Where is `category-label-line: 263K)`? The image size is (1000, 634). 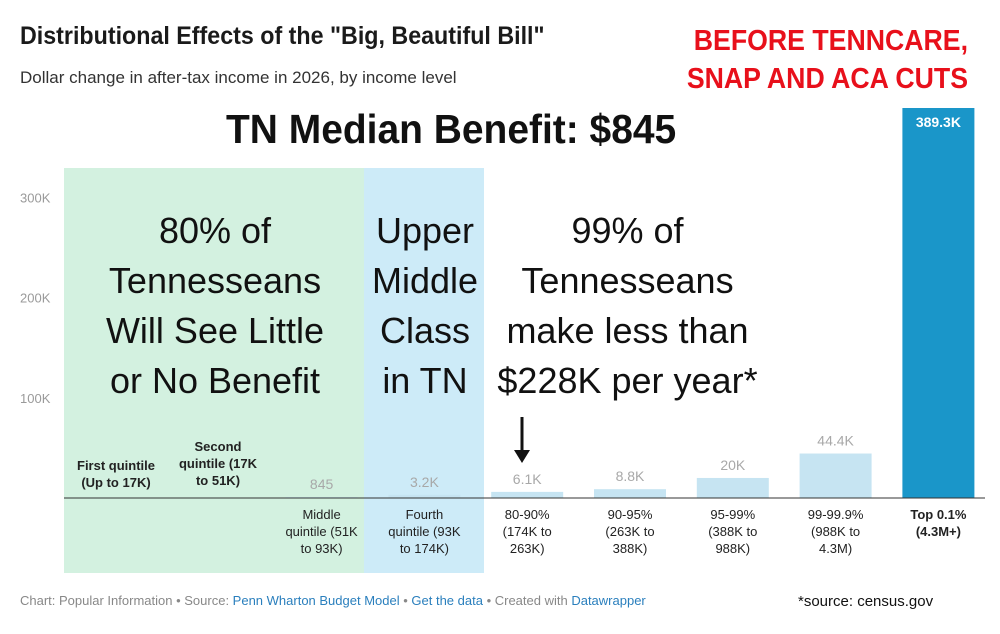
category-label-line: 263K) is located at coordinates (527, 548).